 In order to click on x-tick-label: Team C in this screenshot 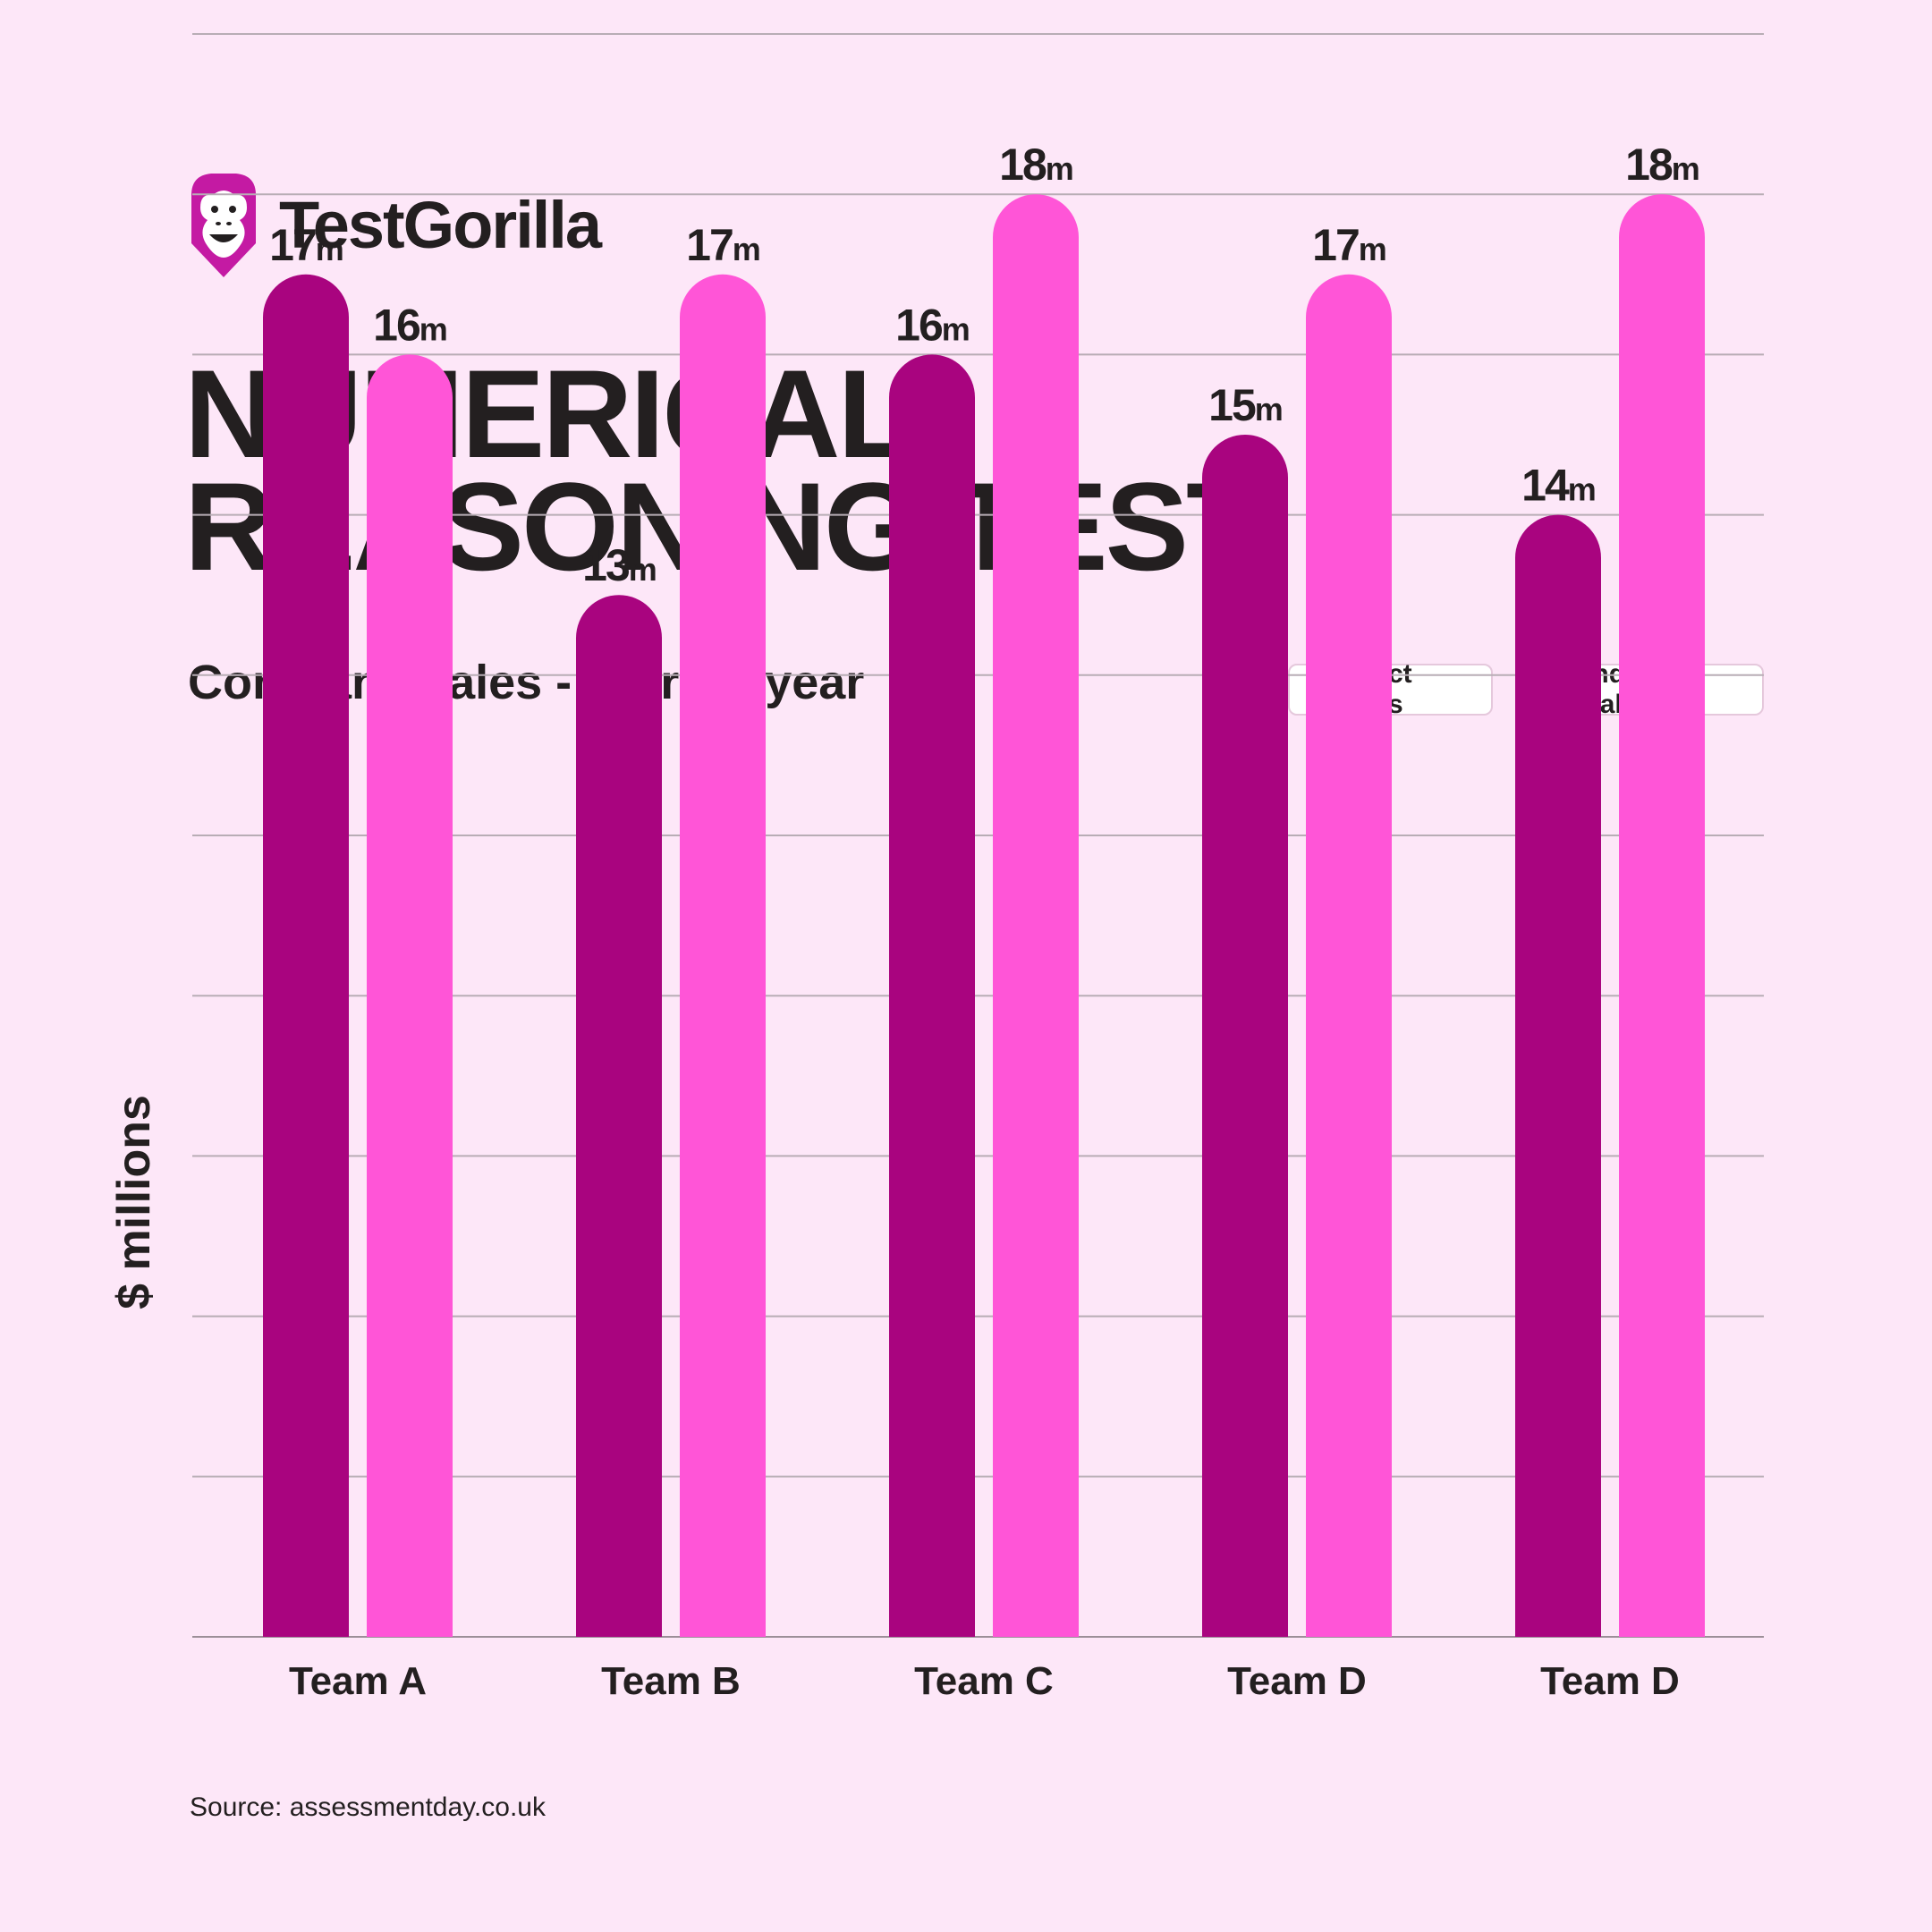, I will do `click(984, 1681)`.